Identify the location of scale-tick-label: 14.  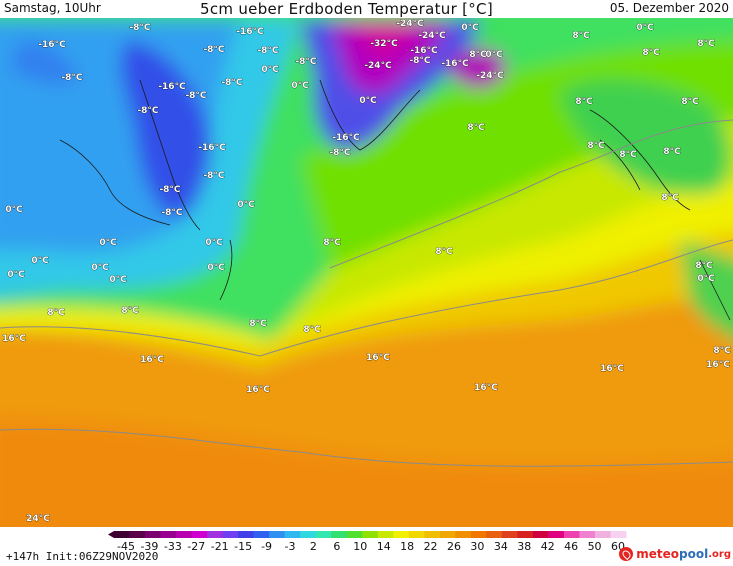
(384, 546).